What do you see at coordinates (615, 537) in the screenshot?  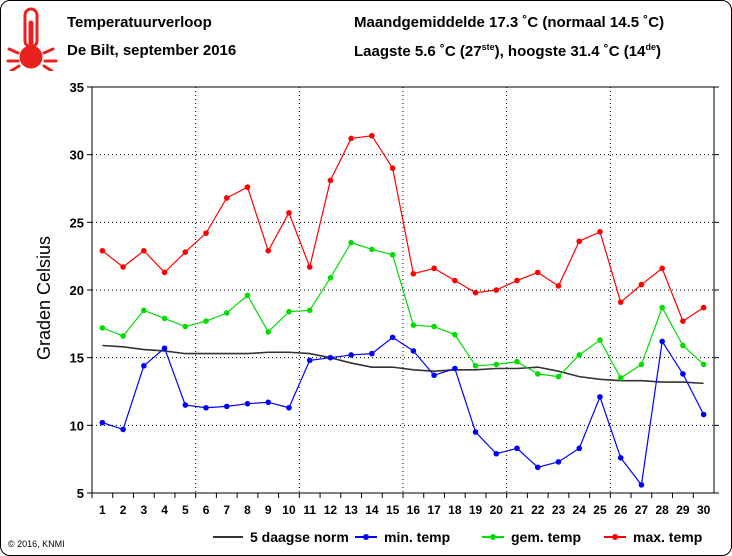 I see `legend-marker-max` at bounding box center [615, 537].